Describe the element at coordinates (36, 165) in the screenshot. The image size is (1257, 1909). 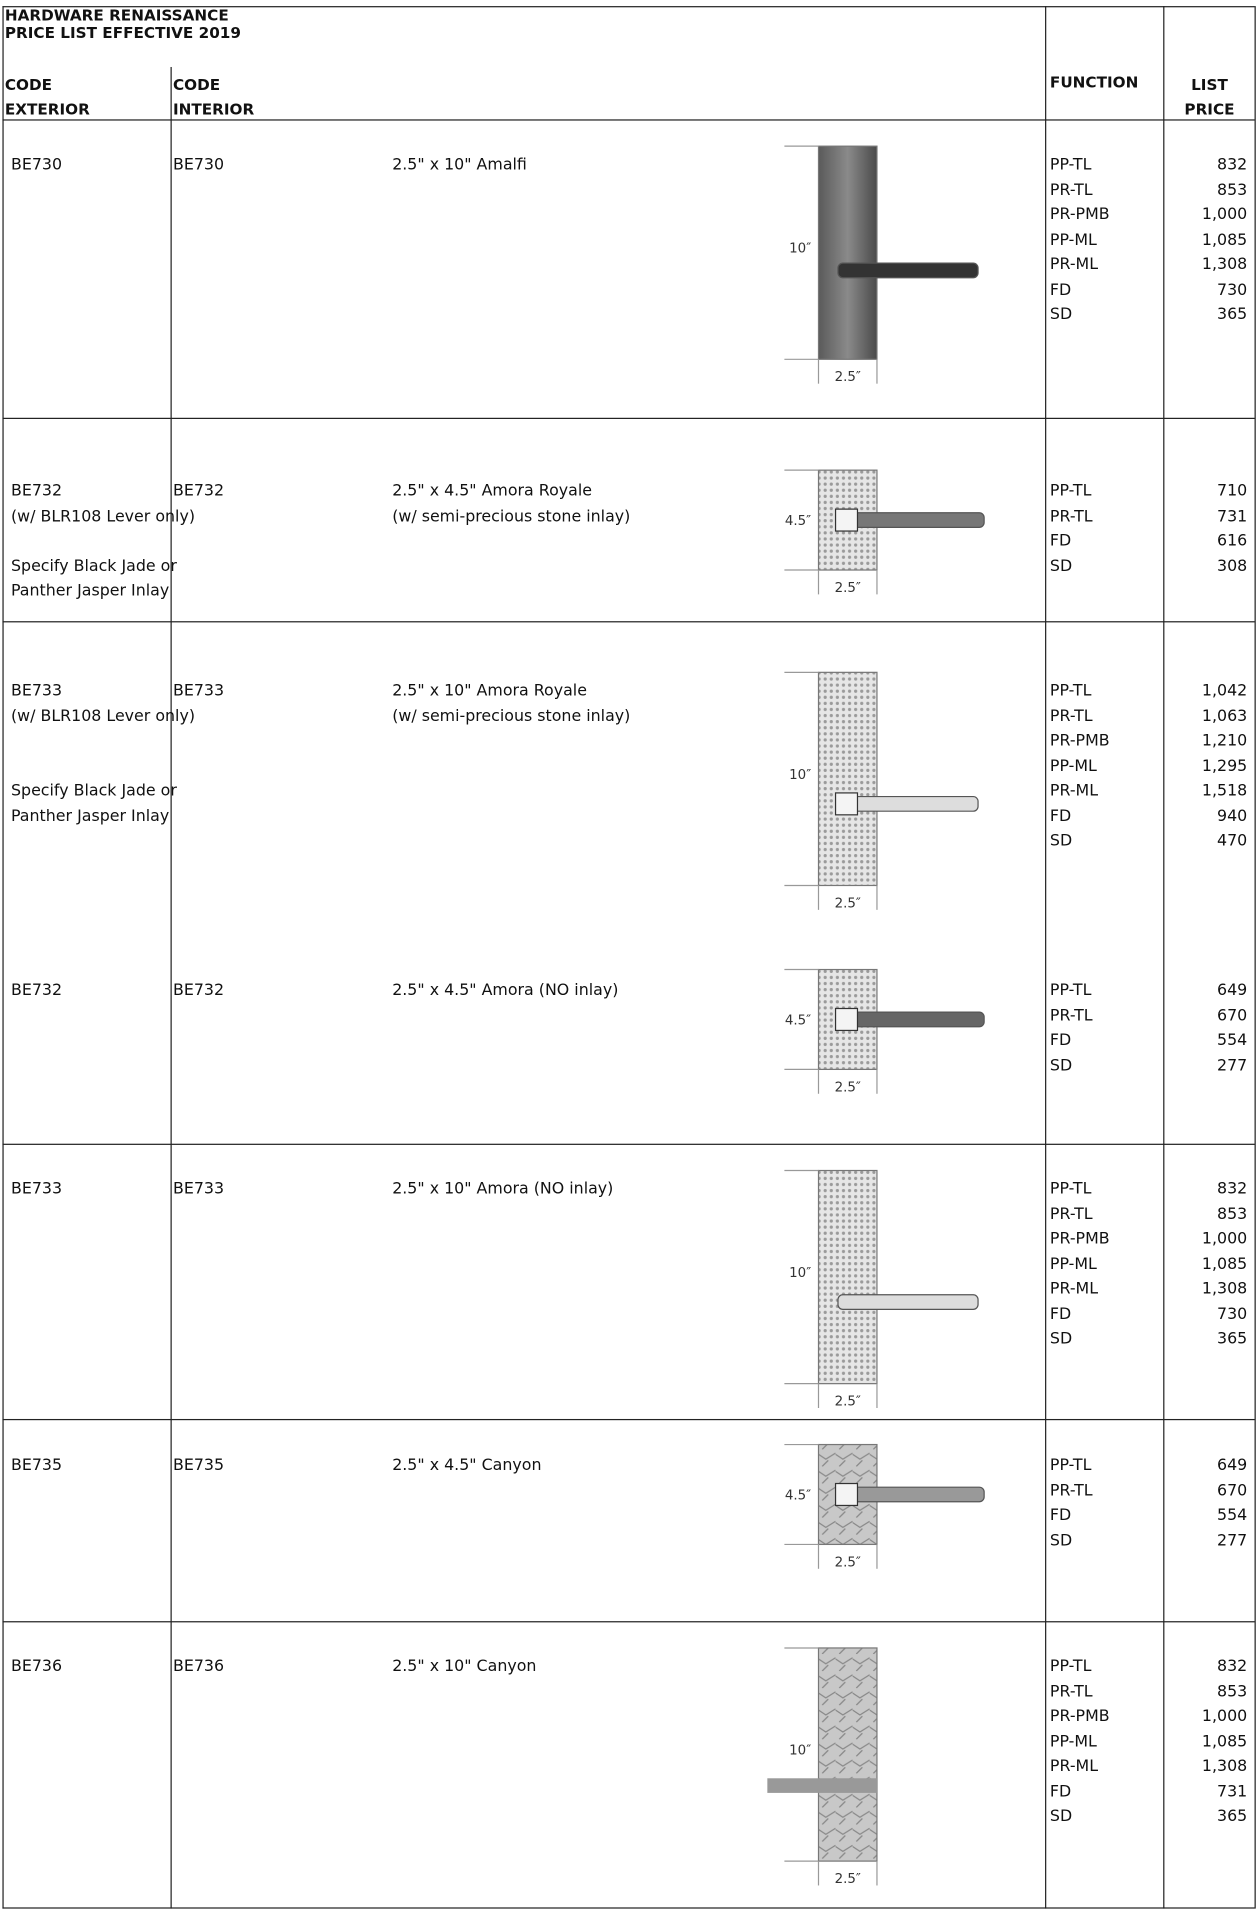
I see `code-exterior: BE730` at that location.